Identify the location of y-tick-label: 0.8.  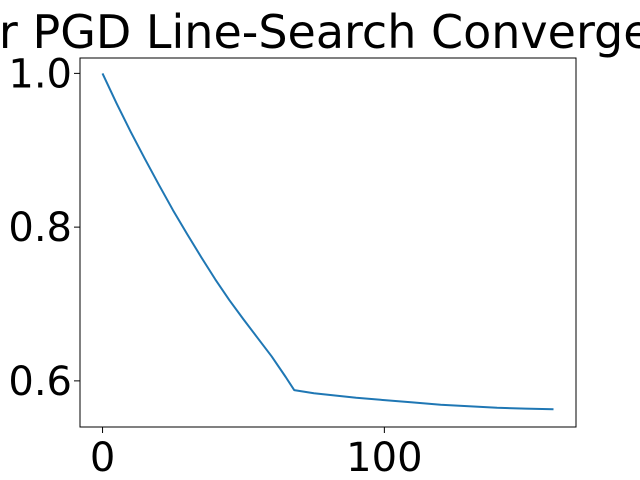
(40, 228).